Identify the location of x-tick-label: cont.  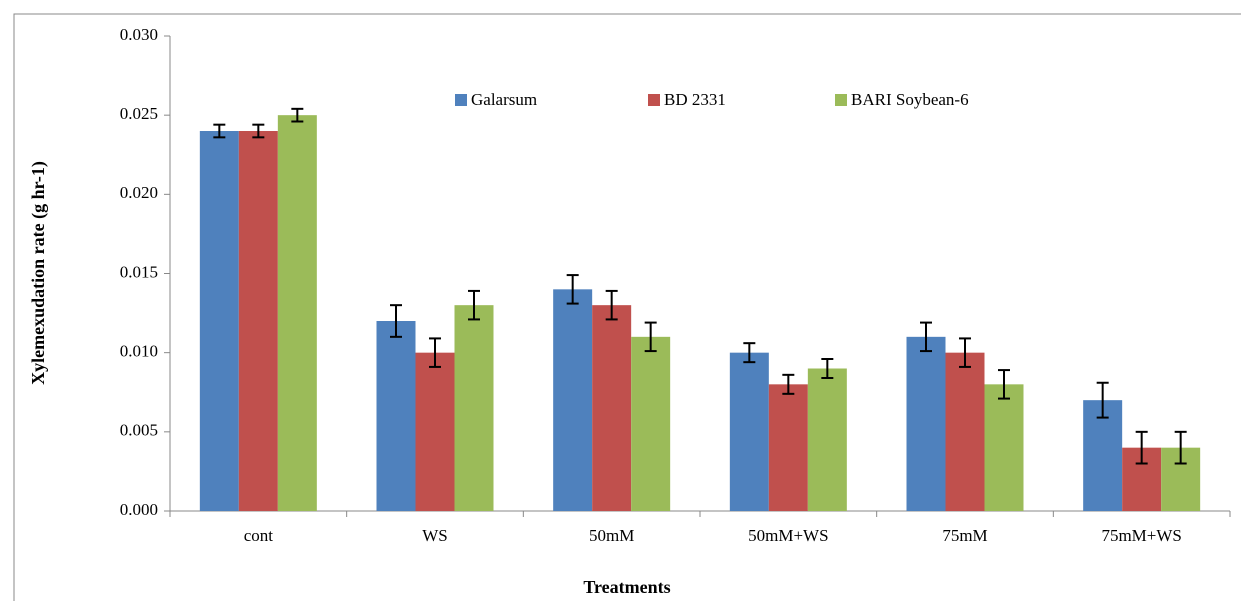
(259, 535).